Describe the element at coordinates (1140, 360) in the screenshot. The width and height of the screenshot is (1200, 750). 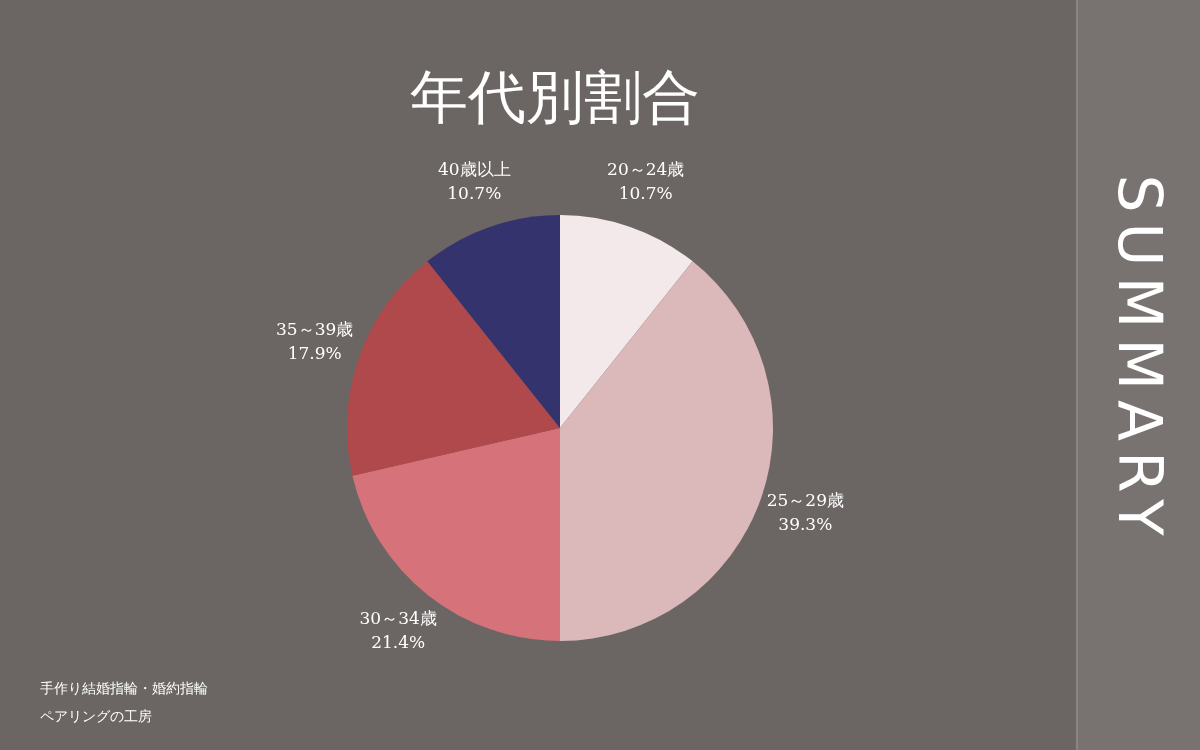
I see `text: SUMMARY` at that location.